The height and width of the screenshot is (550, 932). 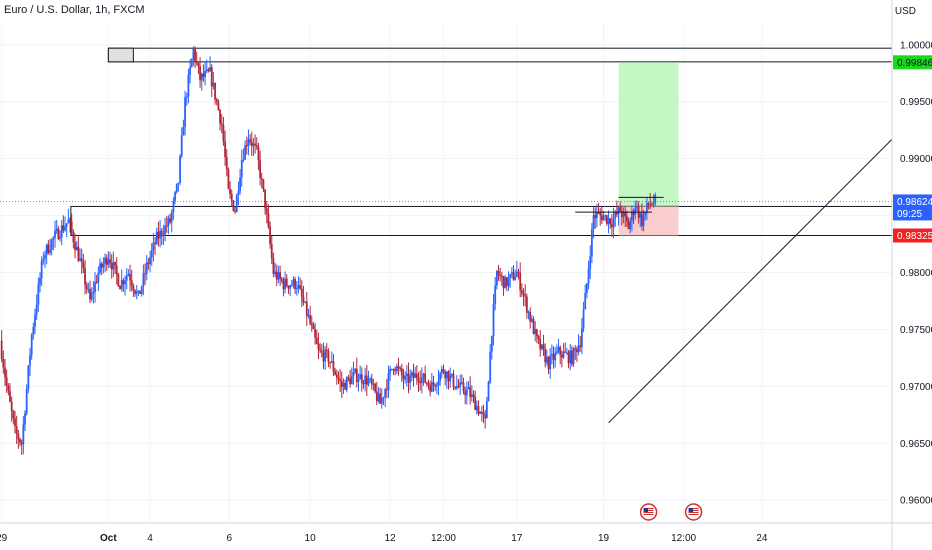 What do you see at coordinates (108, 538) in the screenshot?
I see `x-tick-label: Oct` at bounding box center [108, 538].